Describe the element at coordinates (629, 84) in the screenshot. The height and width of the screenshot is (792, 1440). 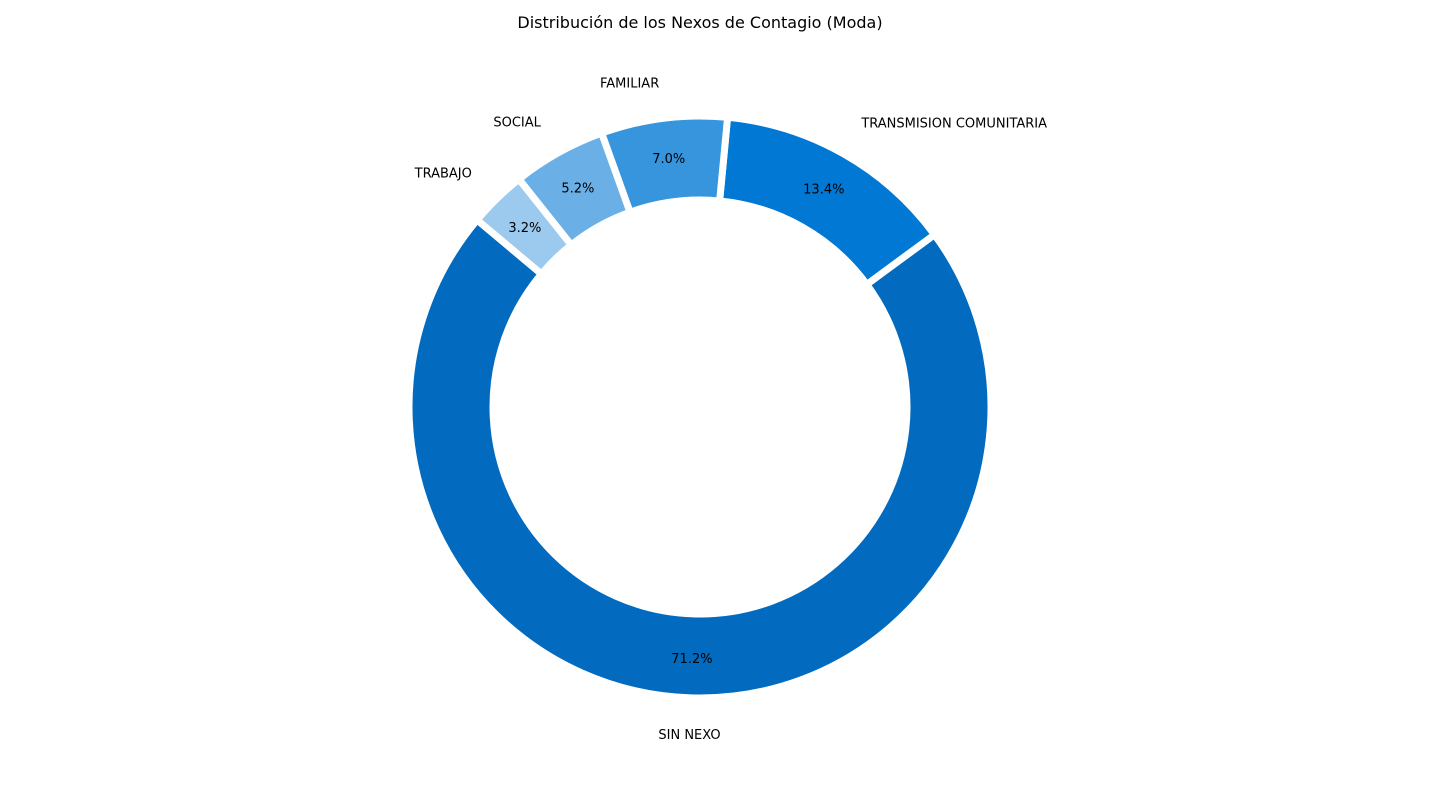
I see `category-label-familiar: FAMILIAR` at that location.